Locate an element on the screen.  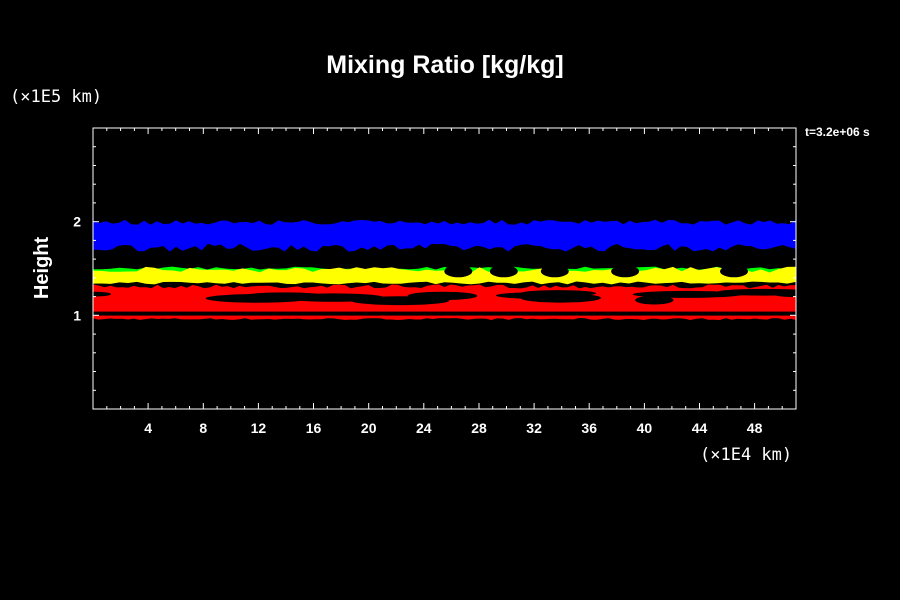
y-axis-label: Height is located at coordinates (42, 268).